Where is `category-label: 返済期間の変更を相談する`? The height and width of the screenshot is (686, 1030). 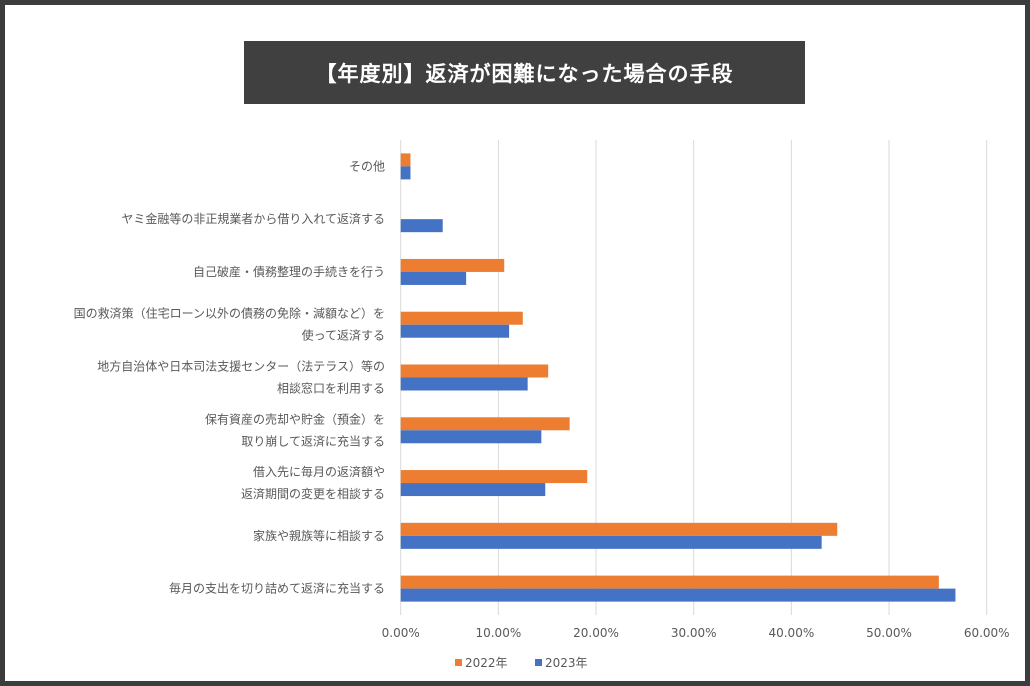
category-label: 返済期間の変更を相談する is located at coordinates (313, 493).